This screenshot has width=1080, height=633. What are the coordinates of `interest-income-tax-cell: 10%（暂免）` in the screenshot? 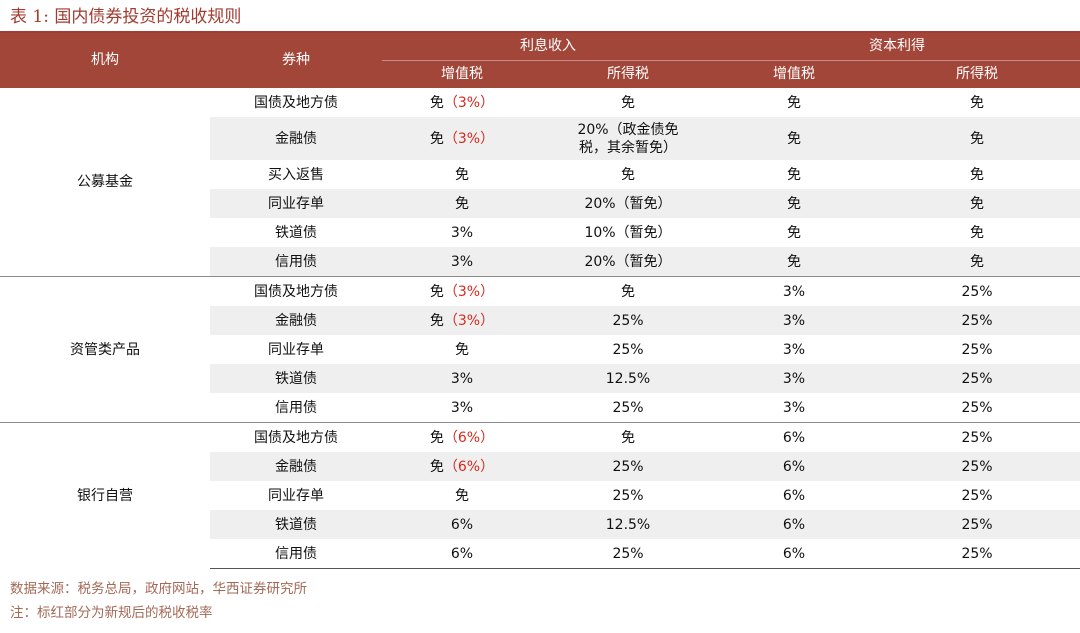 It's located at (628, 232).